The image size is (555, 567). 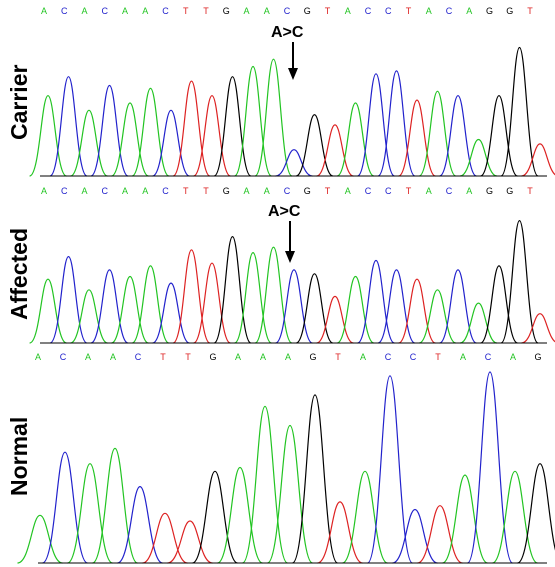 What do you see at coordinates (290, 242) in the screenshot?
I see `affected-mutation-arrow` at bounding box center [290, 242].